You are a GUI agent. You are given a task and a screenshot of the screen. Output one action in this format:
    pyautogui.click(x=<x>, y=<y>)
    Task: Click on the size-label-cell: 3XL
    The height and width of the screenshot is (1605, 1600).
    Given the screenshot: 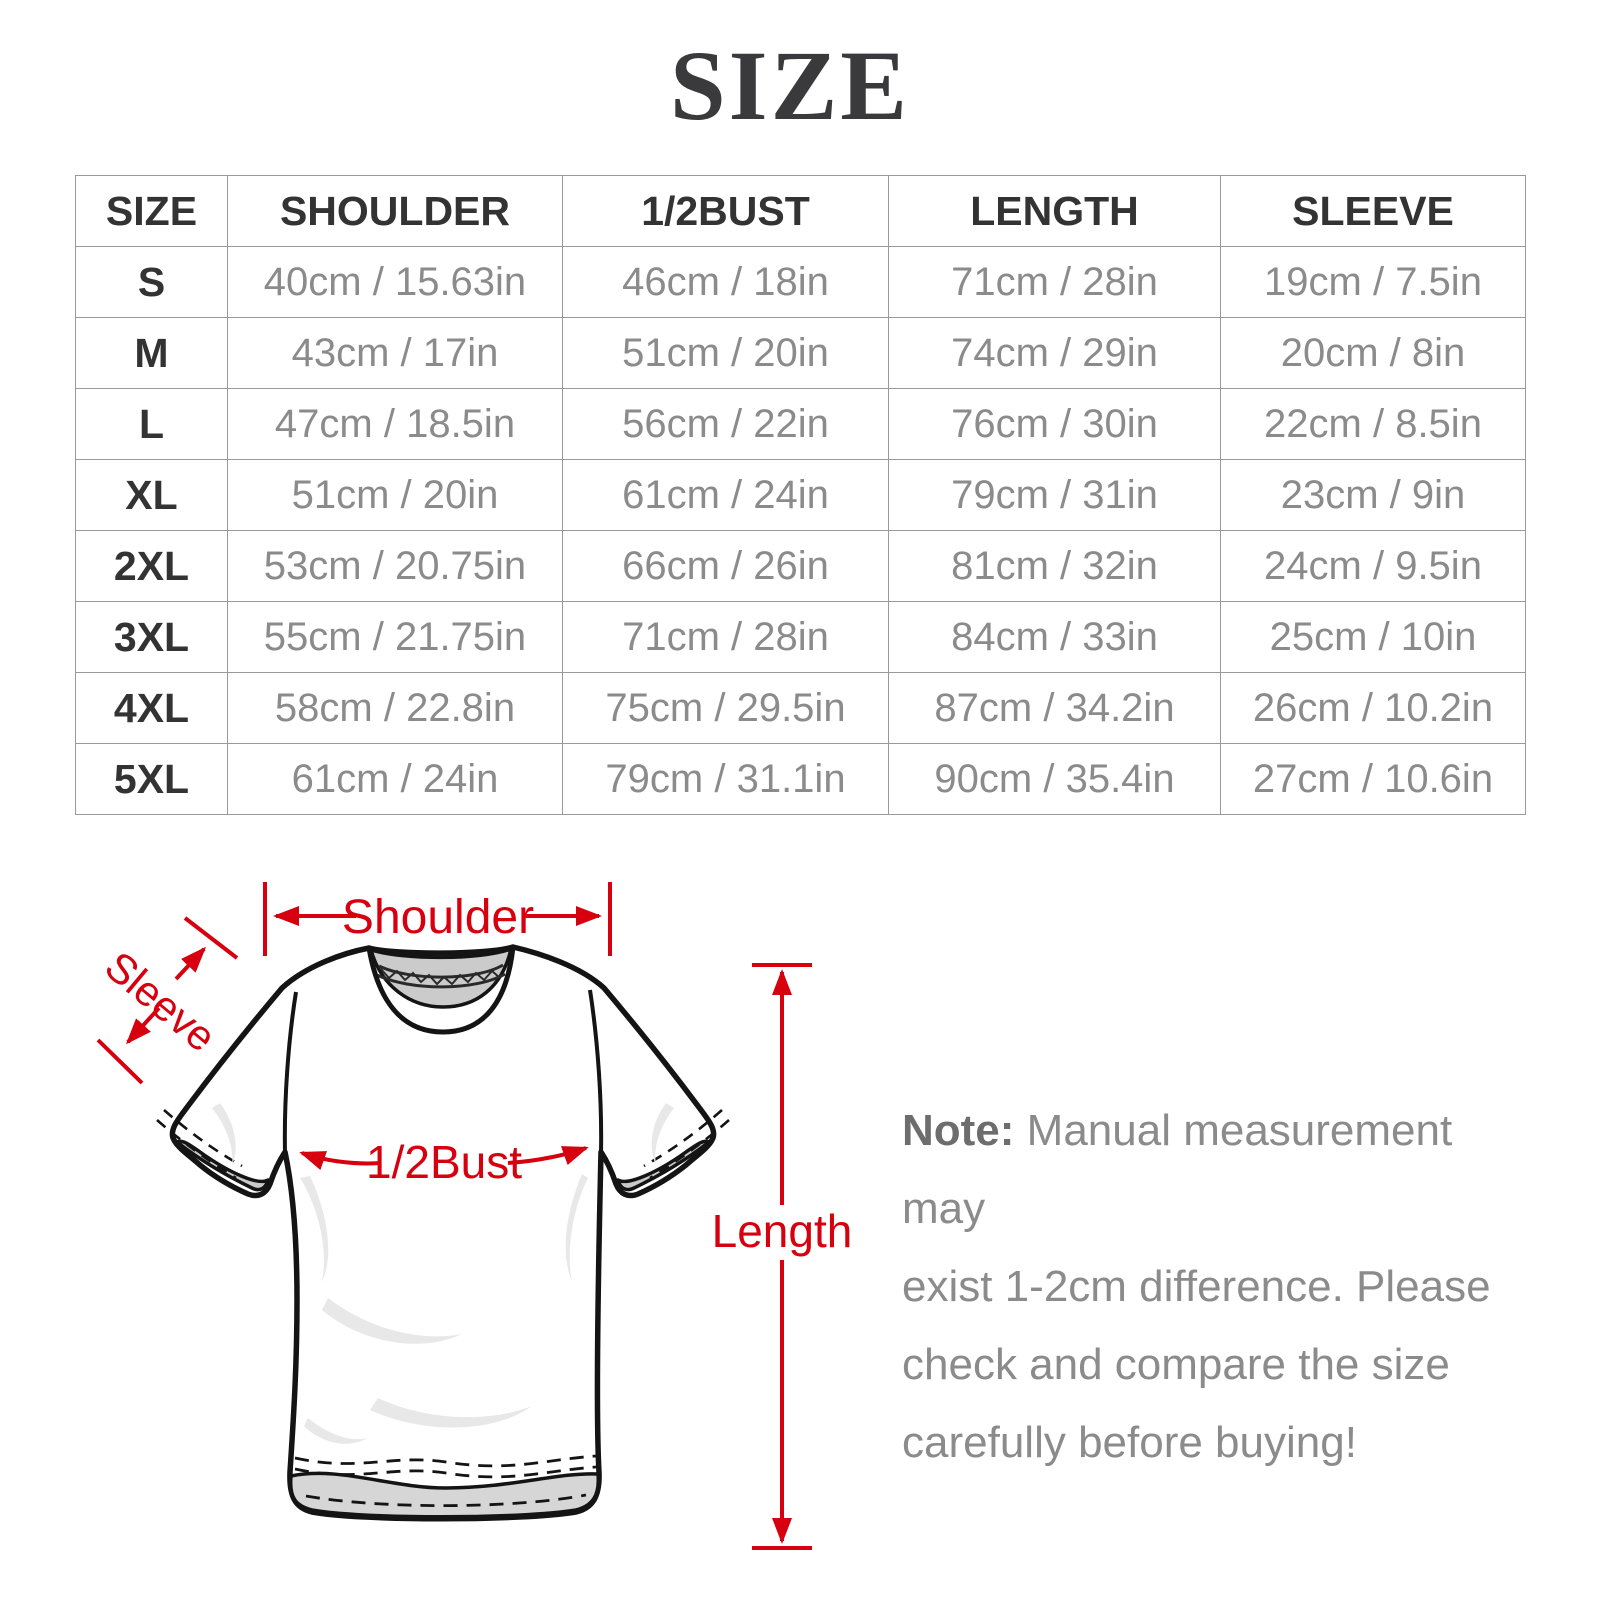 What is the action you would take?
    pyautogui.click(x=151, y=637)
    